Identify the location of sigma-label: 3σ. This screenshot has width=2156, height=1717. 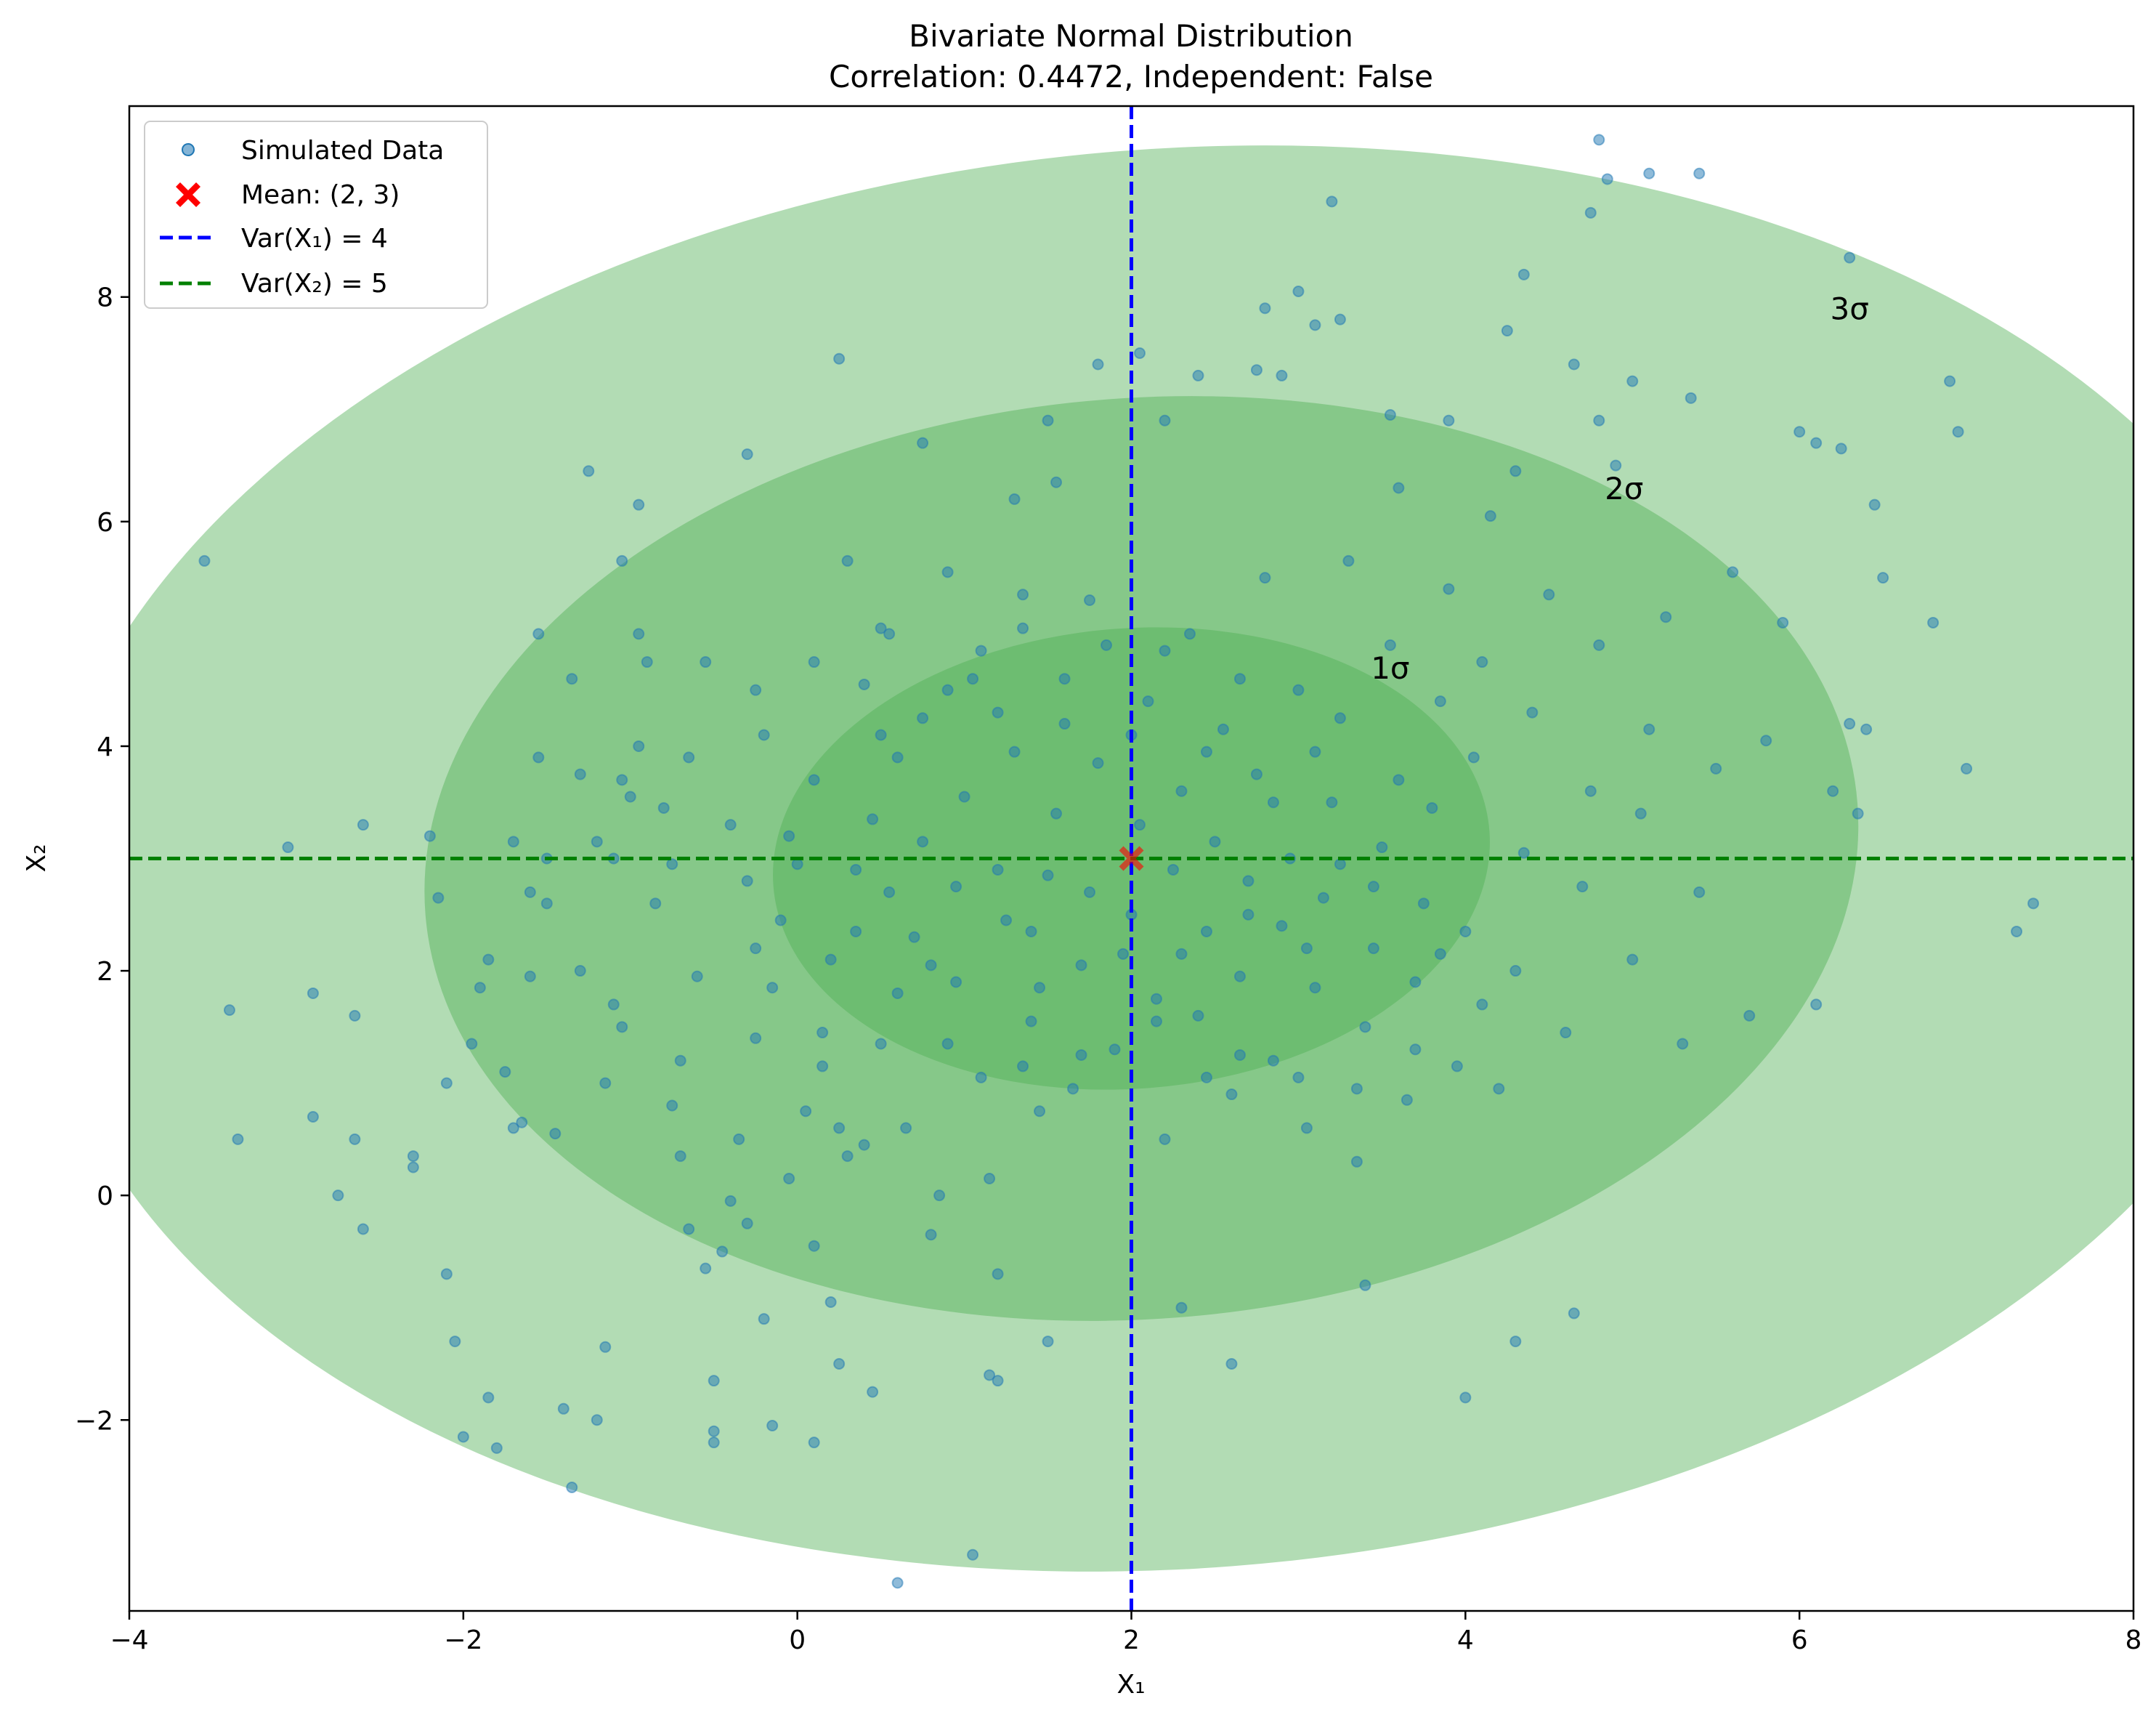
(1849, 309).